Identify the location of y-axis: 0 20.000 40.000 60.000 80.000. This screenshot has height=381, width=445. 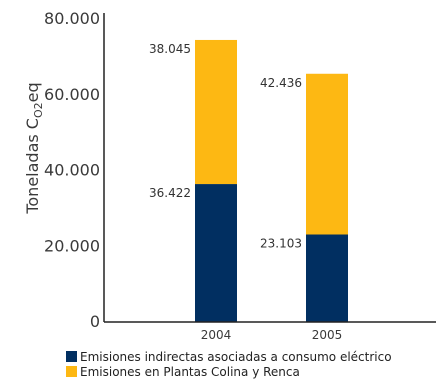
(74, 170).